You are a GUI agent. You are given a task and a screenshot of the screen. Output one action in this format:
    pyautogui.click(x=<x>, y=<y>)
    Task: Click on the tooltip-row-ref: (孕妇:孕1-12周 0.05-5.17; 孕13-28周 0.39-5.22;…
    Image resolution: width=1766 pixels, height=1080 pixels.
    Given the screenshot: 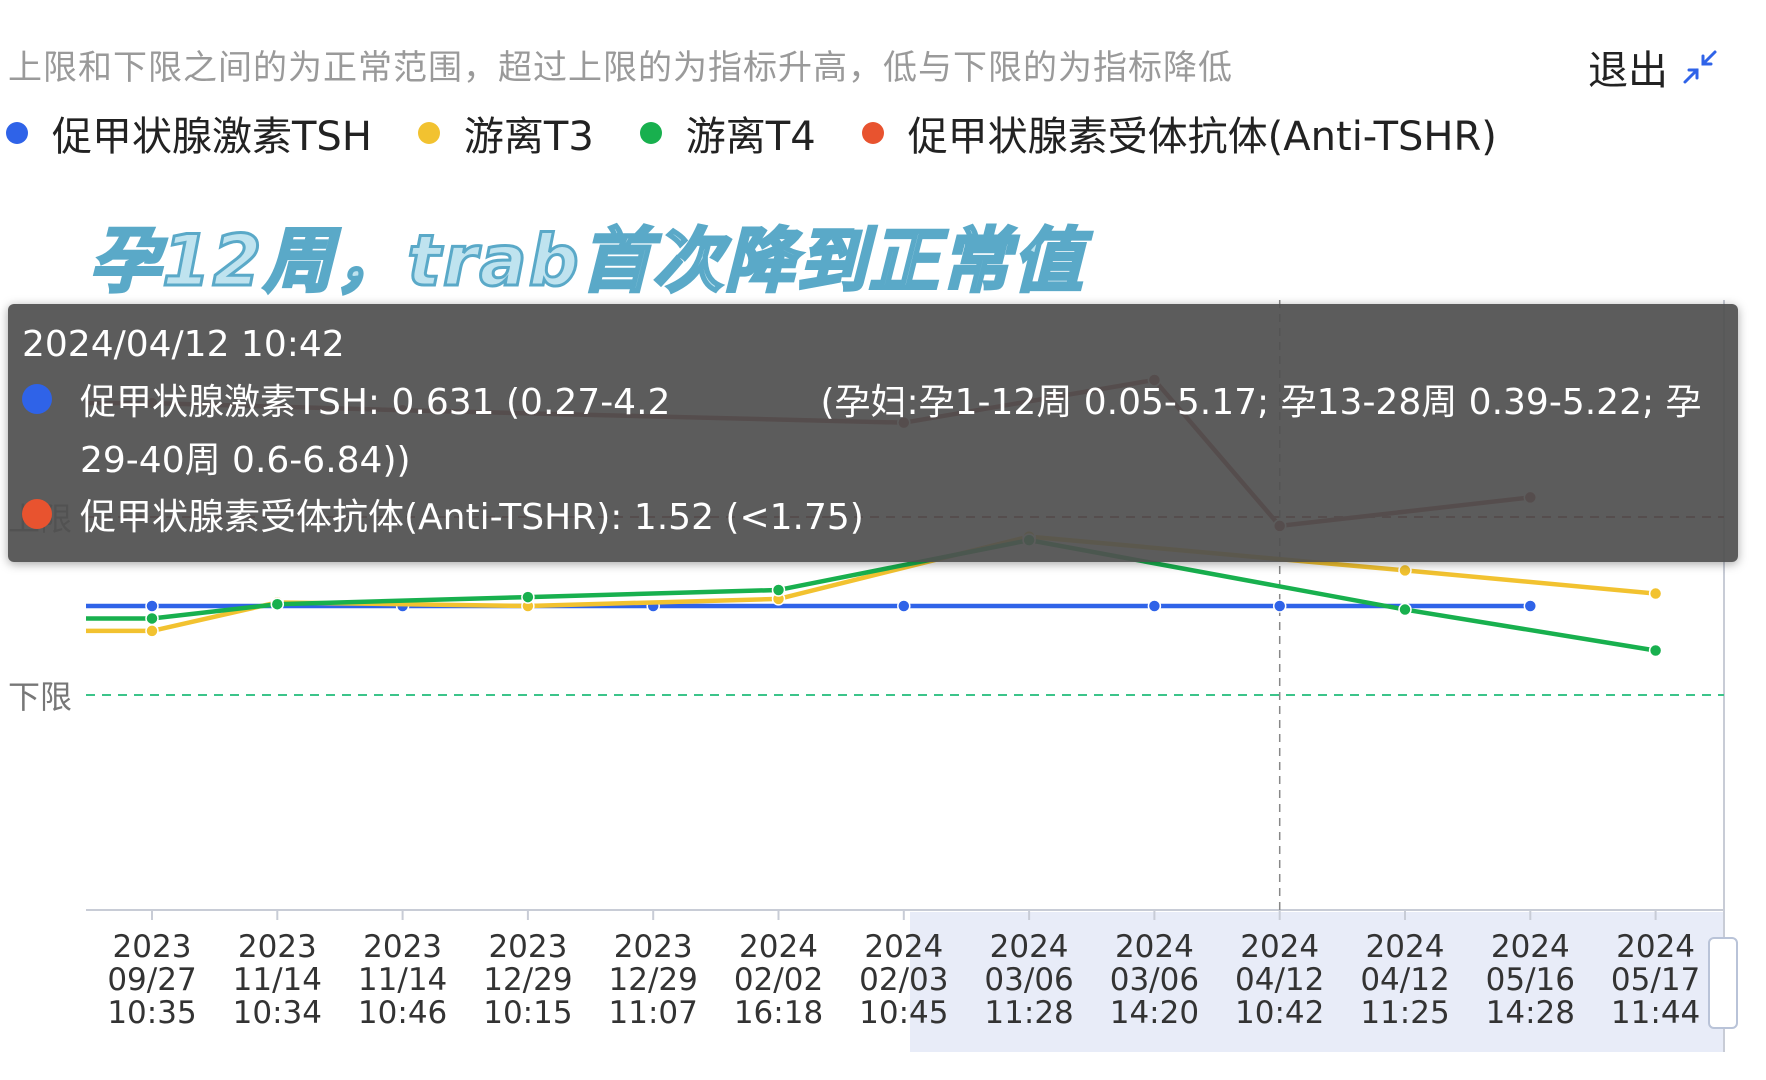 What is the action you would take?
    pyautogui.click(x=891, y=431)
    